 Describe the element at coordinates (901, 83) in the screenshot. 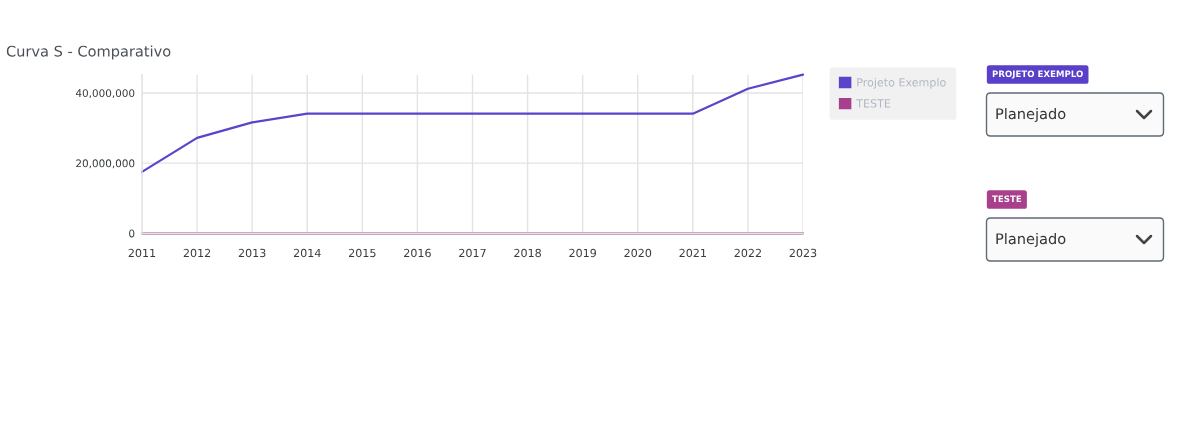

I see `legend-label: Projeto Exemplo` at that location.